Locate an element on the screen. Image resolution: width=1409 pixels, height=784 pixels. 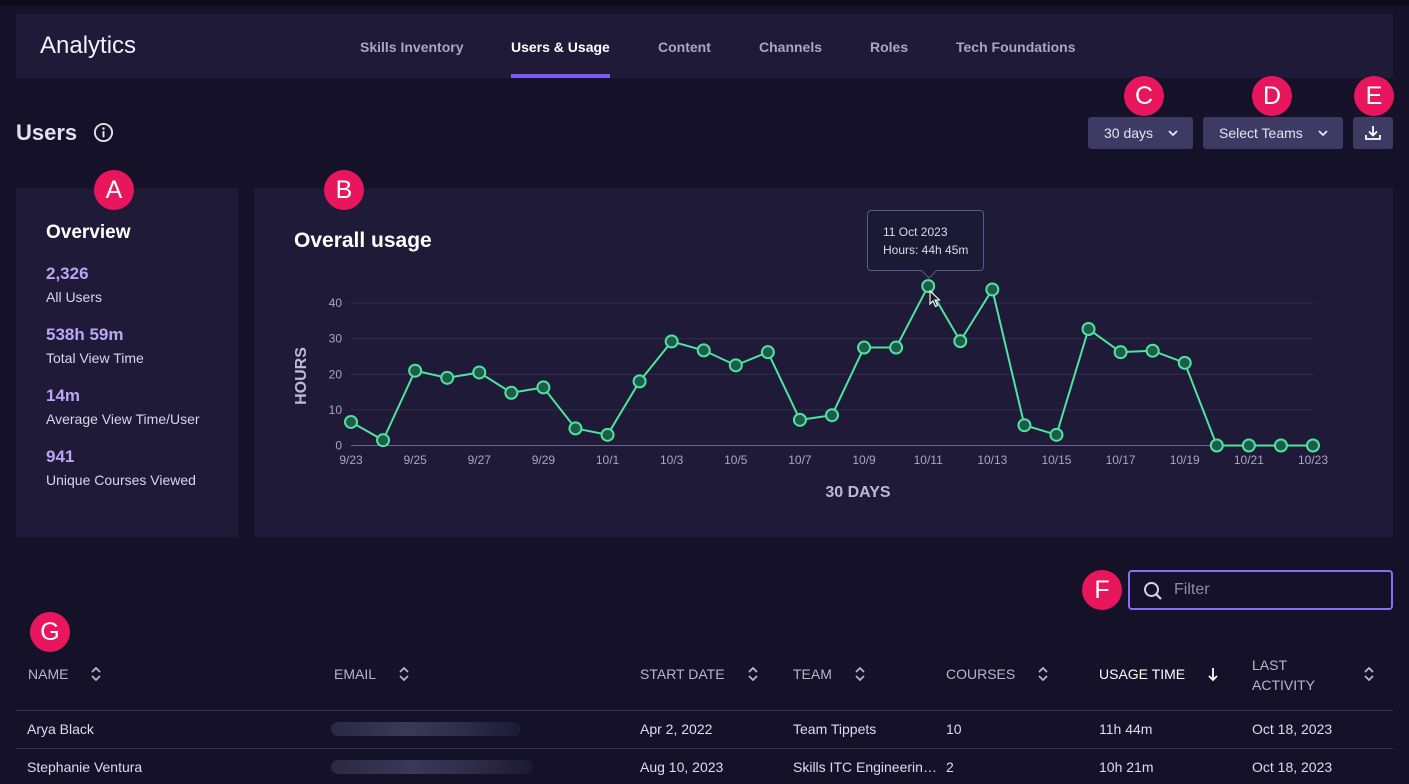
sort-descending-icon is located at coordinates (1213, 674).